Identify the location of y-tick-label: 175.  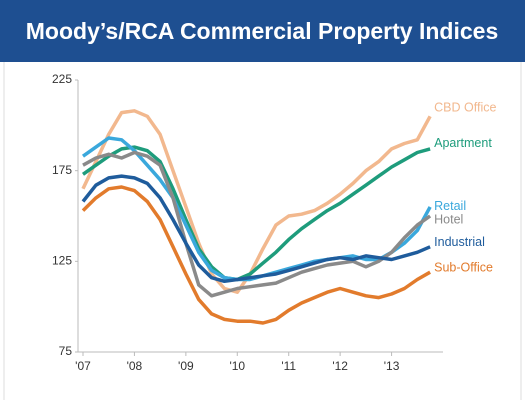
(62, 170).